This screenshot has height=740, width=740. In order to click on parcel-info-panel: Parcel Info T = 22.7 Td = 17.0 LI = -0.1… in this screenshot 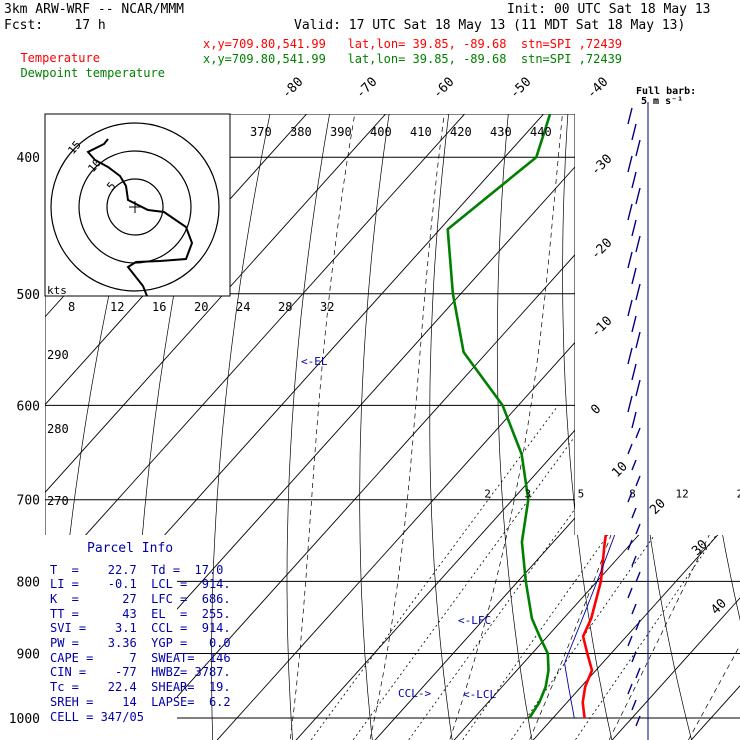, I will do `click(140, 632)`.